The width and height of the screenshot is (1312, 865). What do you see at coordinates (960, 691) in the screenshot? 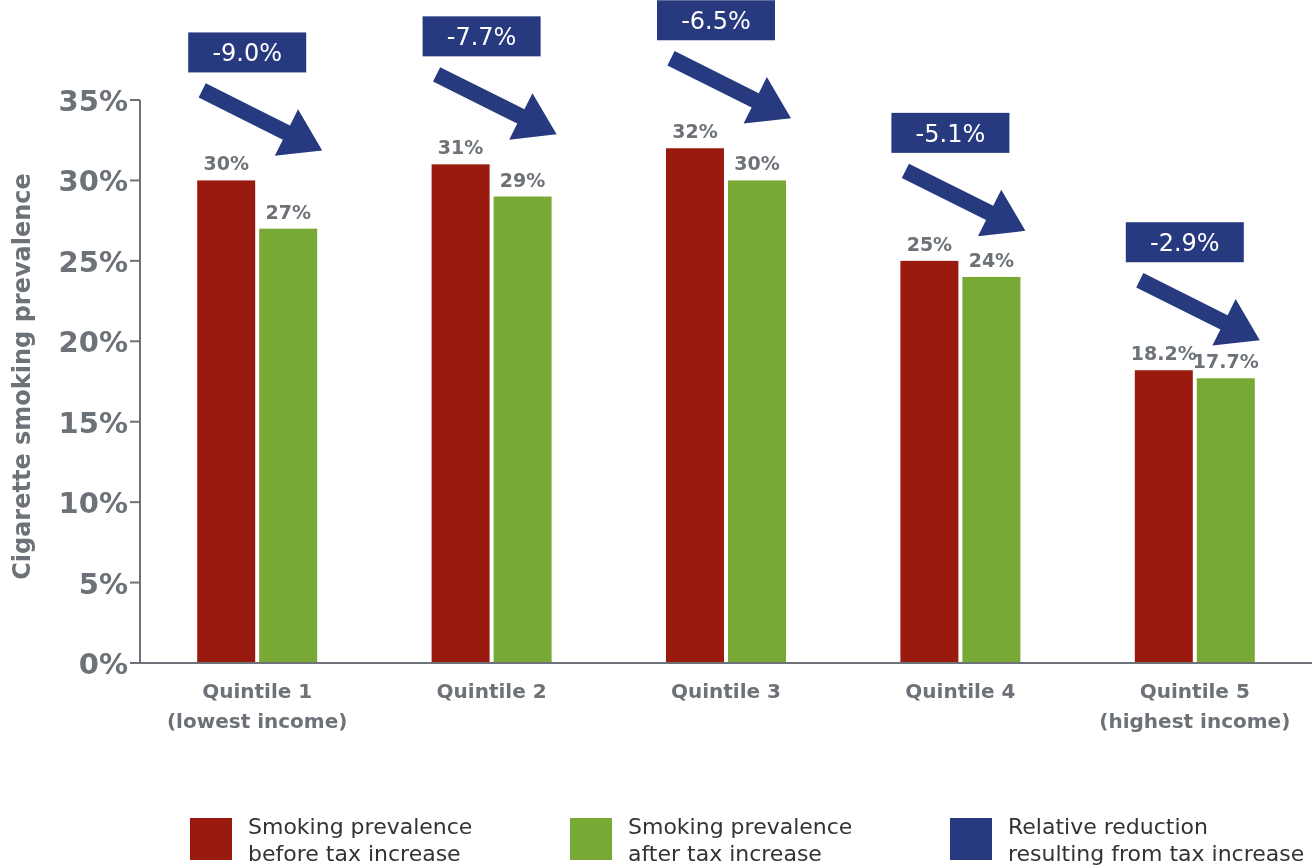
I see `x-tick-label: Quintile 4` at bounding box center [960, 691].